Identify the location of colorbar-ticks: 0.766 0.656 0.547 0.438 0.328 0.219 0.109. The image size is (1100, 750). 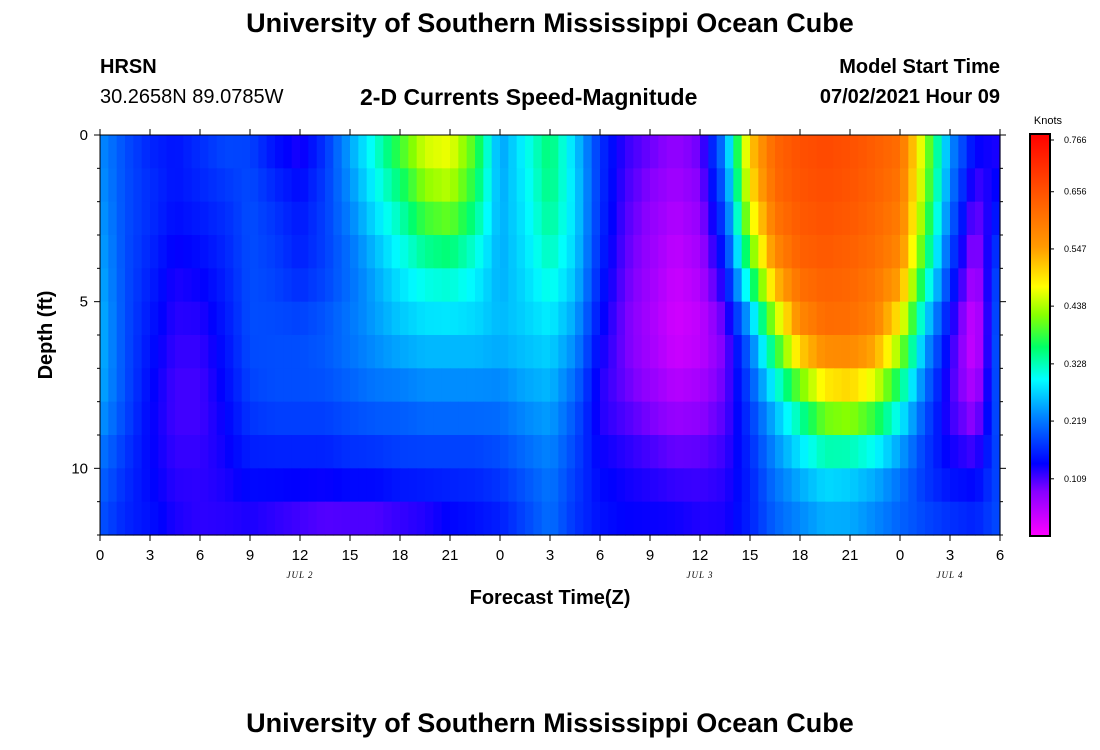
(1068, 309).